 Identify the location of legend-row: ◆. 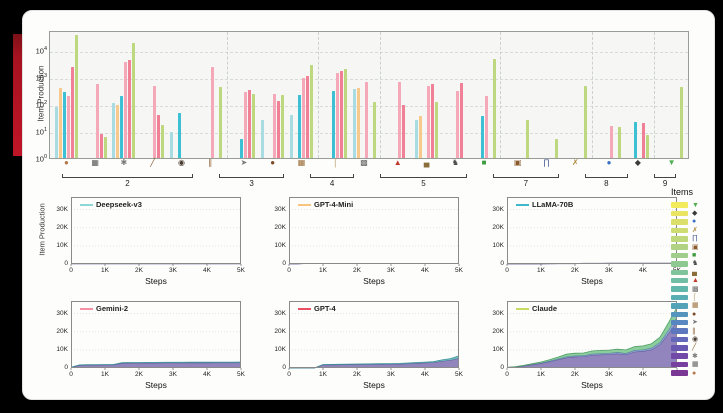
(693, 213).